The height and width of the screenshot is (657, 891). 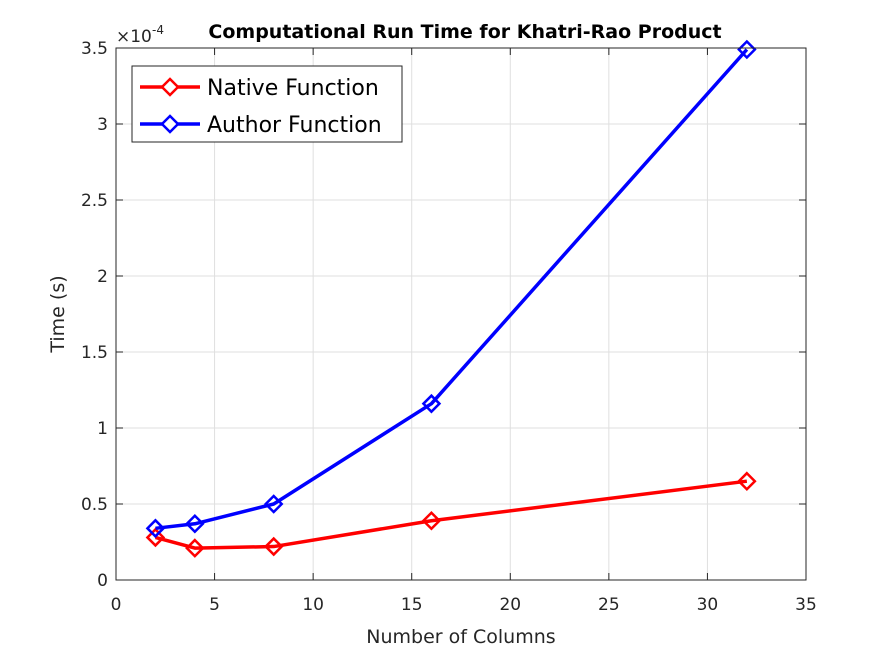 I want to click on y-tick-label: 1, so click(x=102, y=429).